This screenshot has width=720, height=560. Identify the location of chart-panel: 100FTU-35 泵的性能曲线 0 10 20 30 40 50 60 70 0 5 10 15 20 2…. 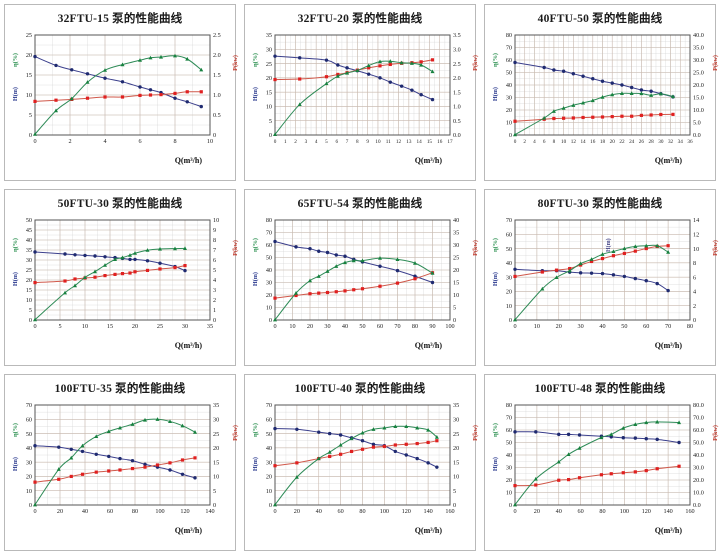
(121, 462).